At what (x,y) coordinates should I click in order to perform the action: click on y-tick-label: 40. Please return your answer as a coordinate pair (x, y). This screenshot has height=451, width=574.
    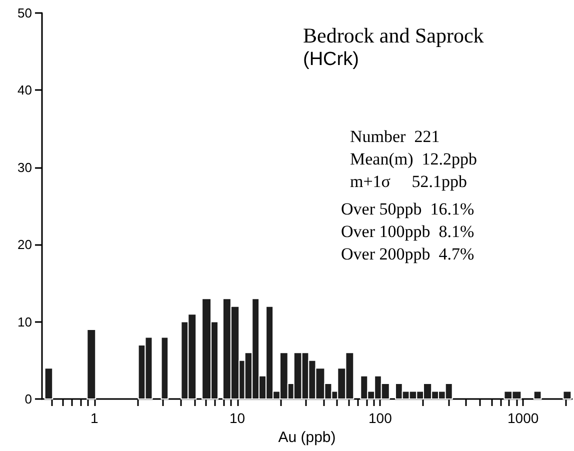
    Looking at the image, I should click on (25, 90).